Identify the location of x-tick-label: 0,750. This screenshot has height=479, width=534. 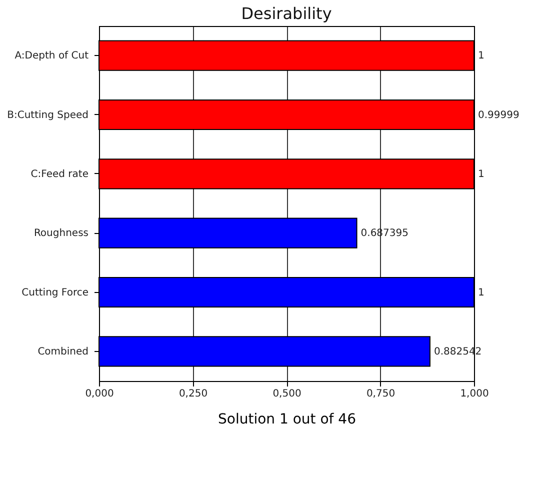
(381, 394).